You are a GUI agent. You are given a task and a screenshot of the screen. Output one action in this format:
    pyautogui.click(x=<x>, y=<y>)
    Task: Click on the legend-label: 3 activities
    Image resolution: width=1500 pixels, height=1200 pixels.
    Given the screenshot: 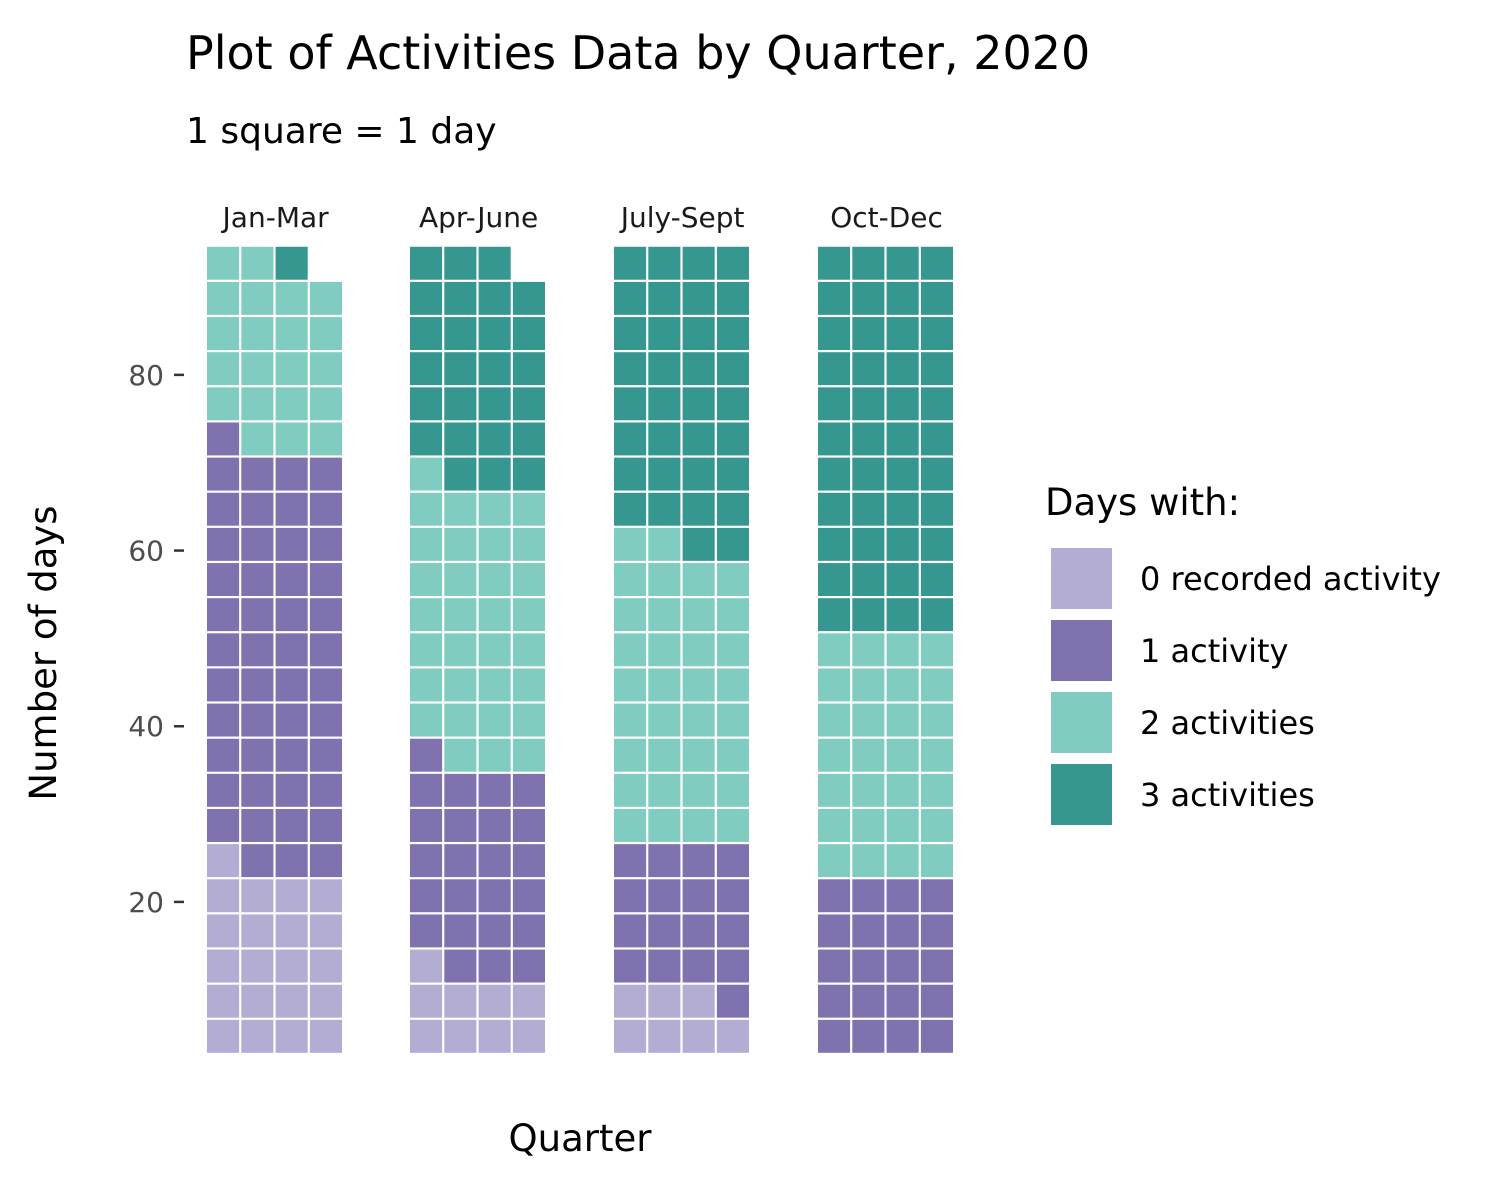 What is the action you would take?
    pyautogui.click(x=1227, y=795)
    